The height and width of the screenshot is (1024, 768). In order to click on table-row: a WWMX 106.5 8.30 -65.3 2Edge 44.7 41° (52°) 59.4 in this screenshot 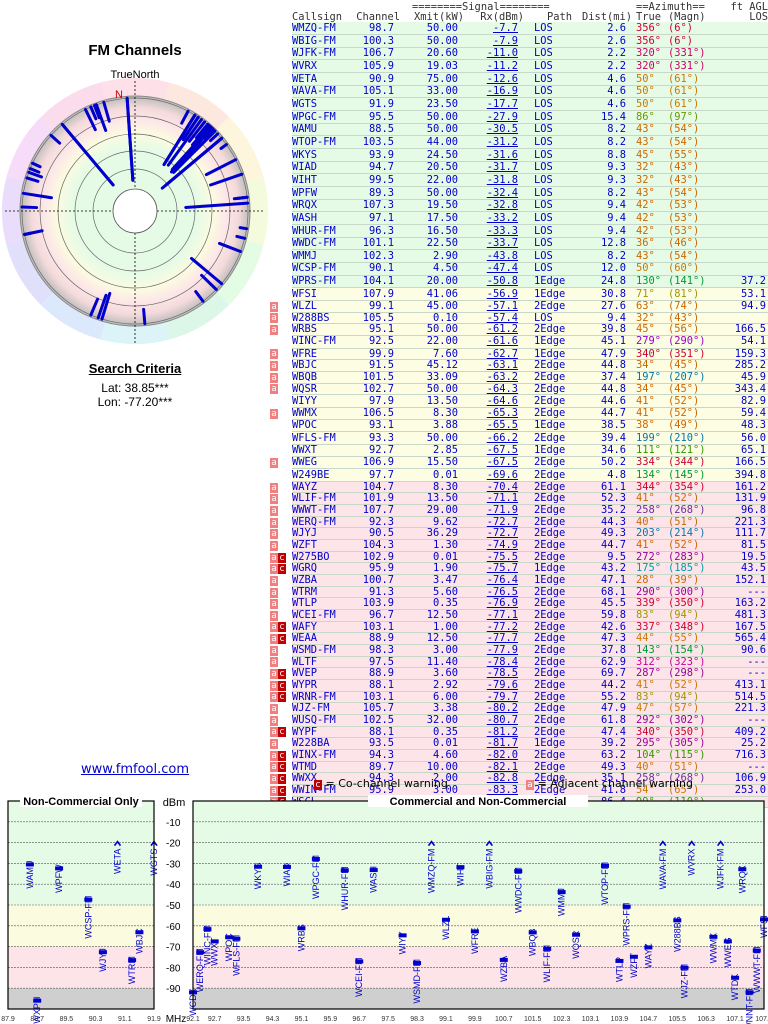, I will do `click(519, 413)`.